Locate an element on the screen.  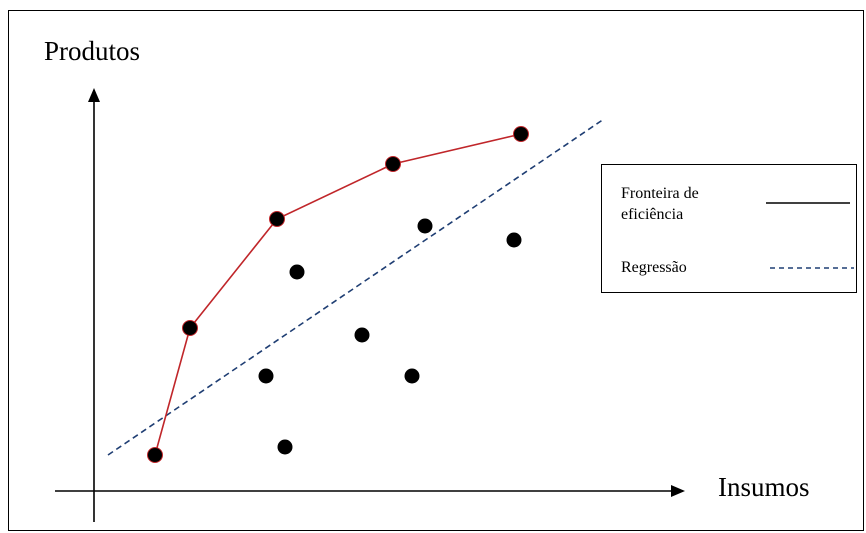
legend: Fronteira de eficiência Regressão is located at coordinates (729, 228).